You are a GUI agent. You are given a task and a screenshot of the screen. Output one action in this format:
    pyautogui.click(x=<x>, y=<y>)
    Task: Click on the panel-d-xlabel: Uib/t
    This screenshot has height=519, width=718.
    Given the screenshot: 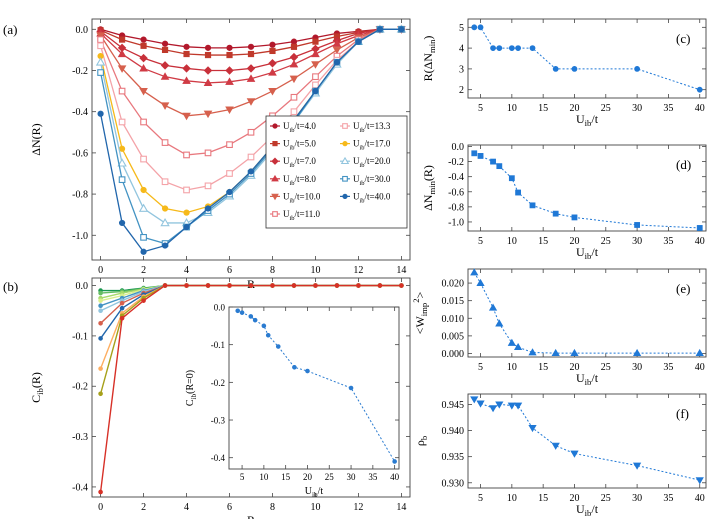 What is the action you would take?
    pyautogui.click(x=587, y=253)
    